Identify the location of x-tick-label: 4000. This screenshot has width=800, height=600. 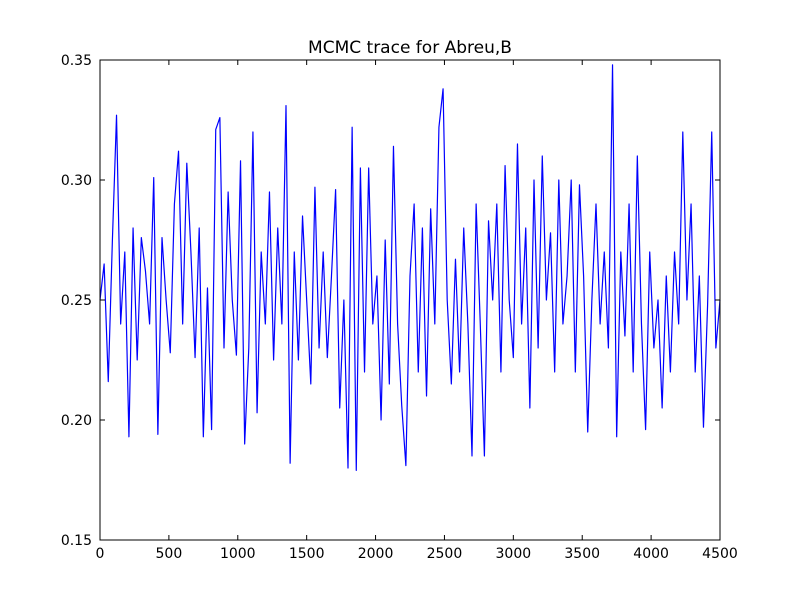
(651, 554).